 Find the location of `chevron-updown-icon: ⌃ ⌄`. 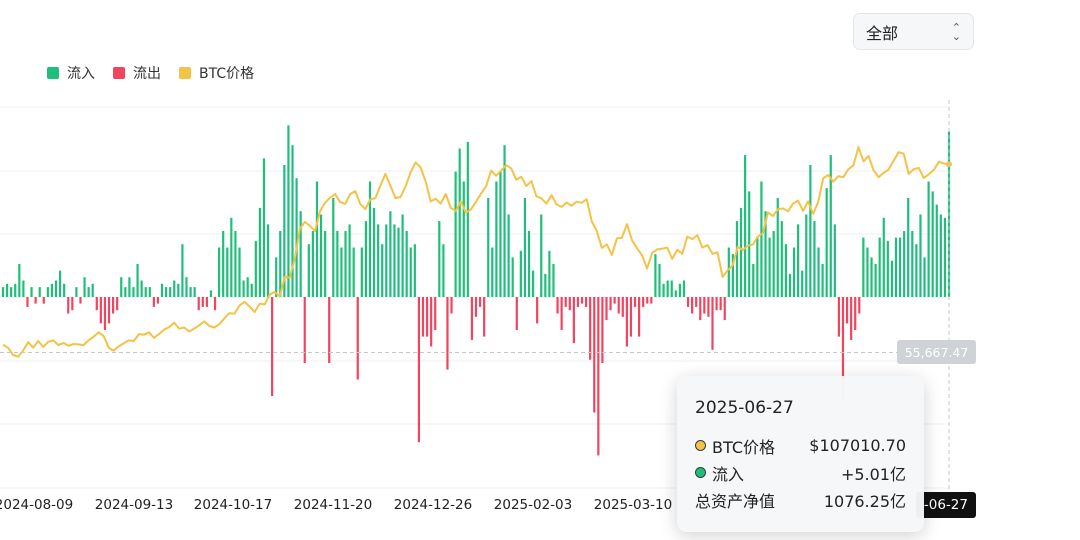

chevron-updown-icon: ⌃ ⌄ is located at coordinates (956, 31).